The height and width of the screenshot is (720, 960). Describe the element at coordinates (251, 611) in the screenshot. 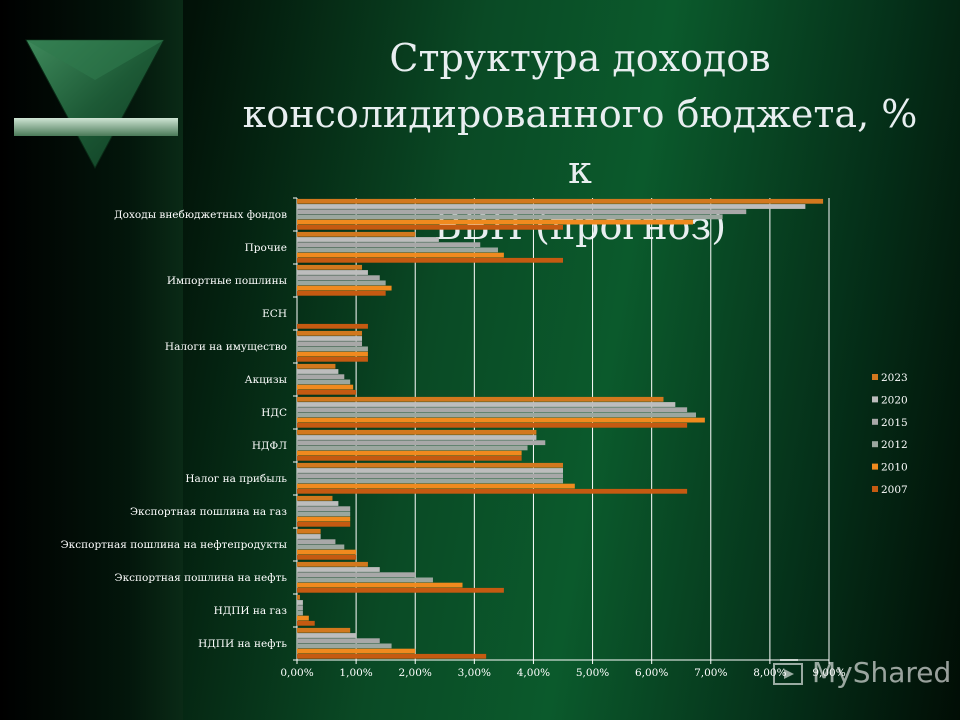

I see `category-label: НДПИ на газ` at that location.